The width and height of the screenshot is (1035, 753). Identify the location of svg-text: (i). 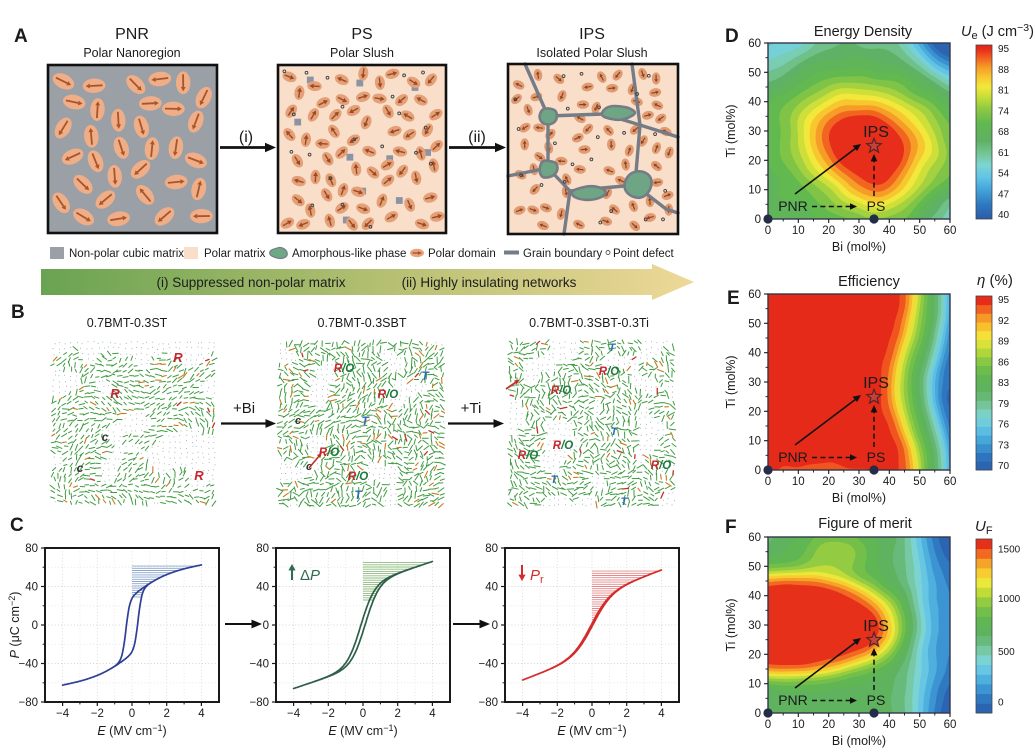
(246, 137).